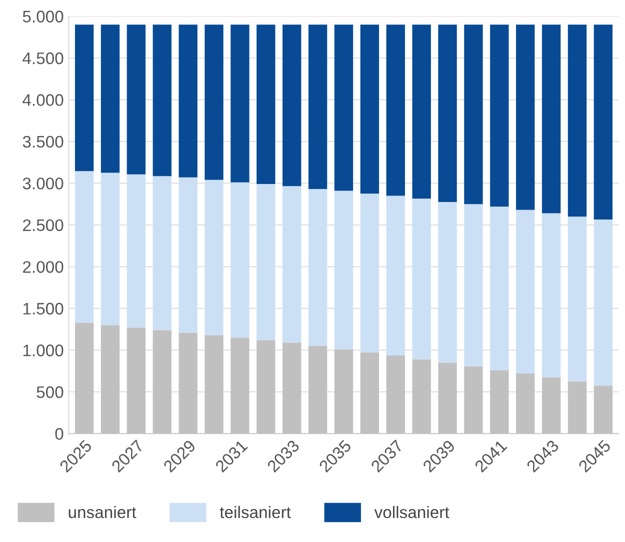 This screenshot has height=542, width=625. What do you see at coordinates (412, 512) in the screenshot?
I see `legend-label: vollsaniert` at bounding box center [412, 512].